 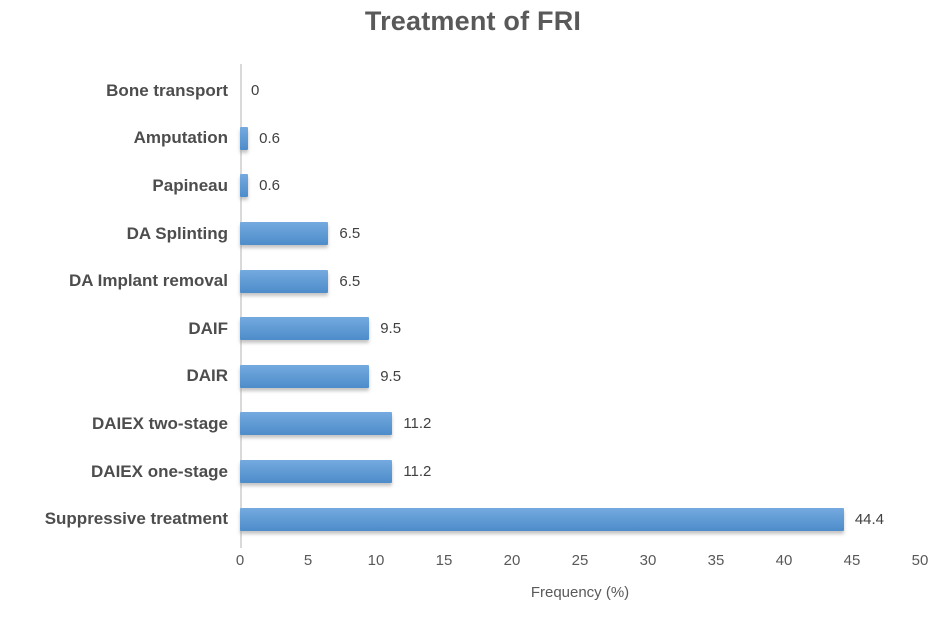 I want to click on category-label: DAIF, so click(x=208, y=328).